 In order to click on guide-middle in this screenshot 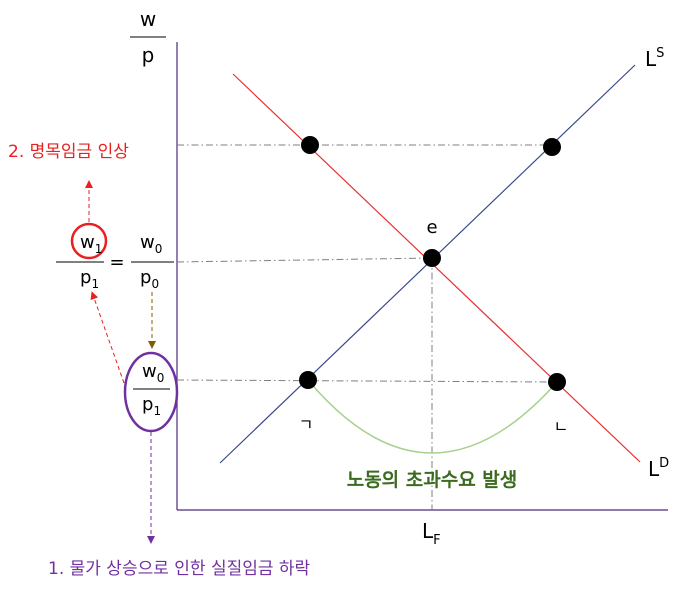, I will do `click(304, 260)`.